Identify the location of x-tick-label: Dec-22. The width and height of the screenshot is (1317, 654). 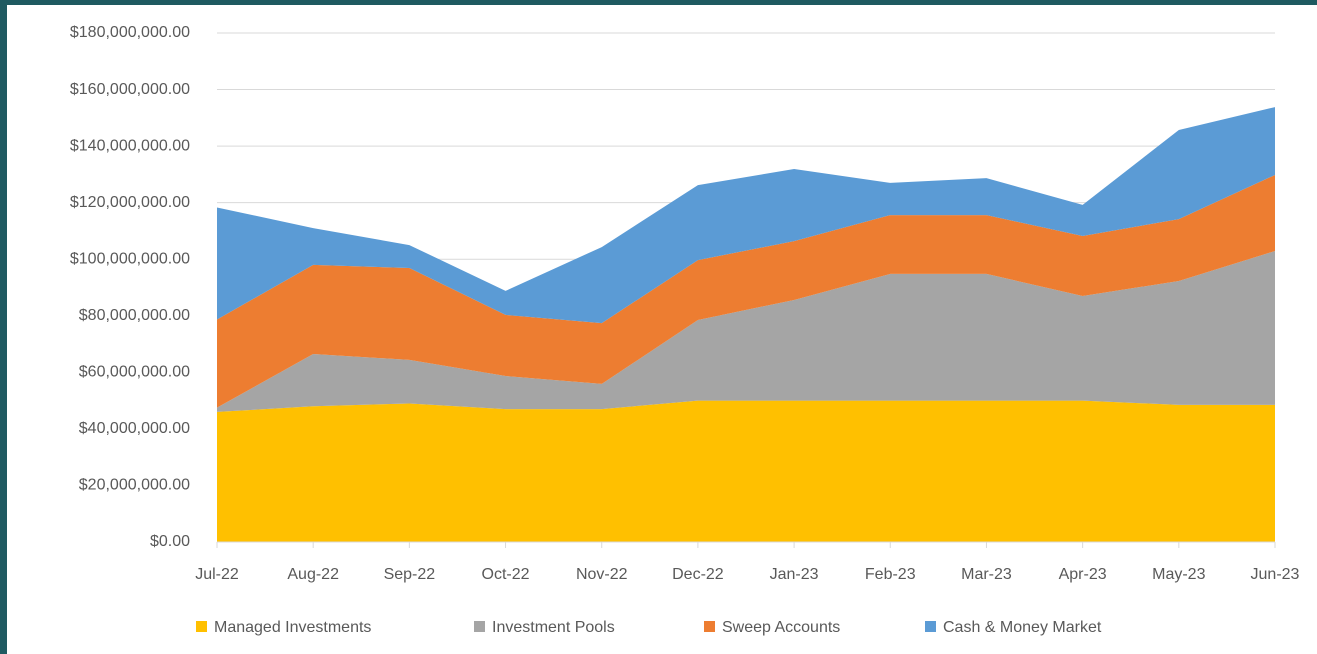
(698, 574).